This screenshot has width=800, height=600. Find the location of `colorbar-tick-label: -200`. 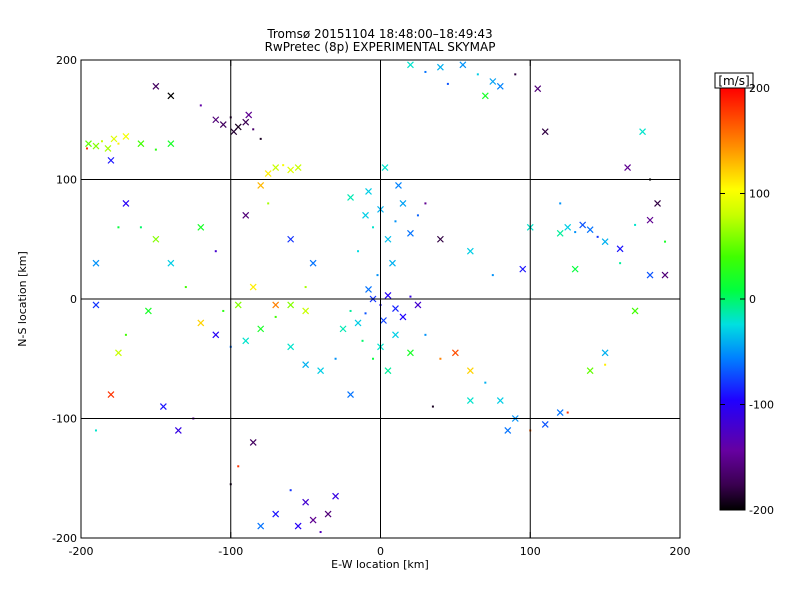

colorbar-tick-label: -200 is located at coordinates (761, 510).